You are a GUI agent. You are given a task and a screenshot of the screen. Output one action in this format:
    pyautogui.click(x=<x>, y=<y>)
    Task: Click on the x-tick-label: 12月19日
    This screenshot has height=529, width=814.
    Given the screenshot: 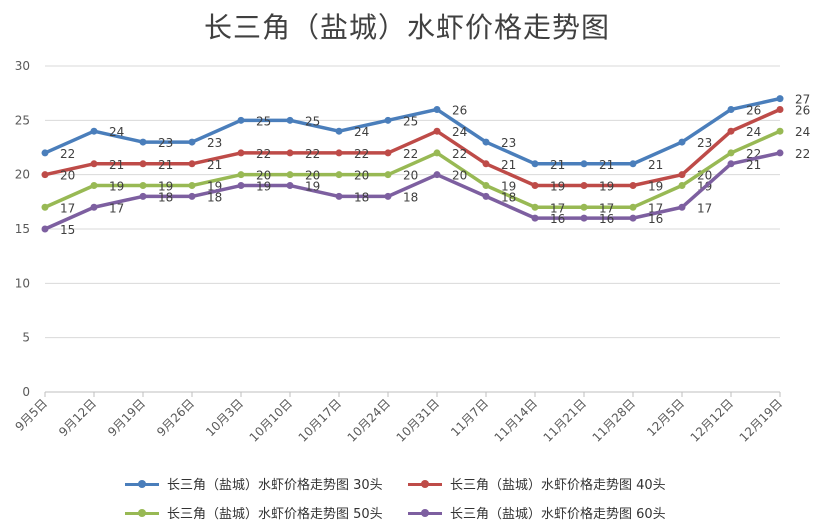 What is the action you would take?
    pyautogui.click(x=761, y=420)
    